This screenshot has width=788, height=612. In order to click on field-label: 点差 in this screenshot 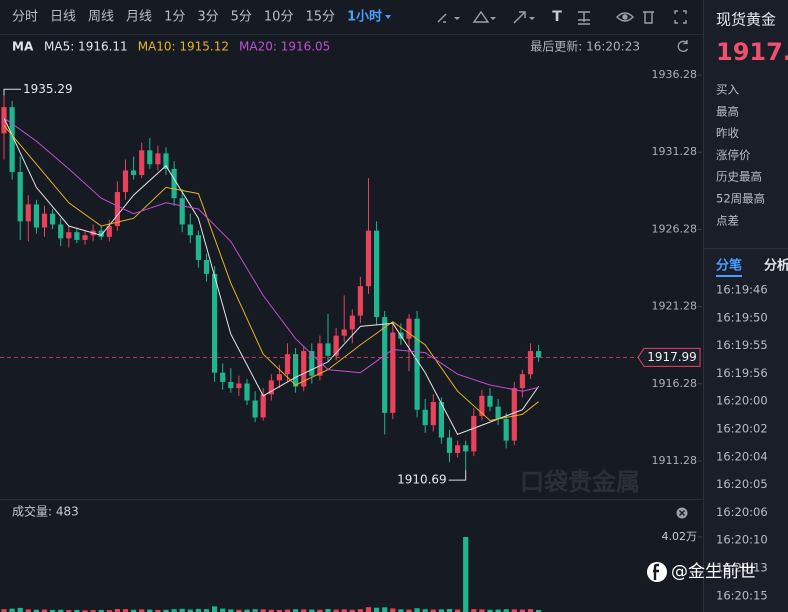, I will do `click(727, 220)`.